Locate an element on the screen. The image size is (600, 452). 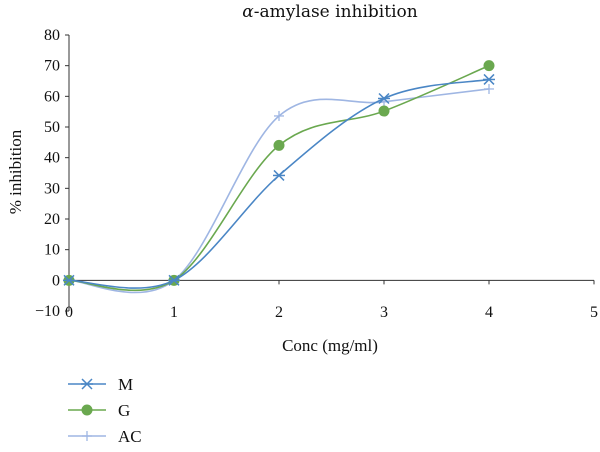
y-tick-label: 30 is located at coordinates (52, 188).